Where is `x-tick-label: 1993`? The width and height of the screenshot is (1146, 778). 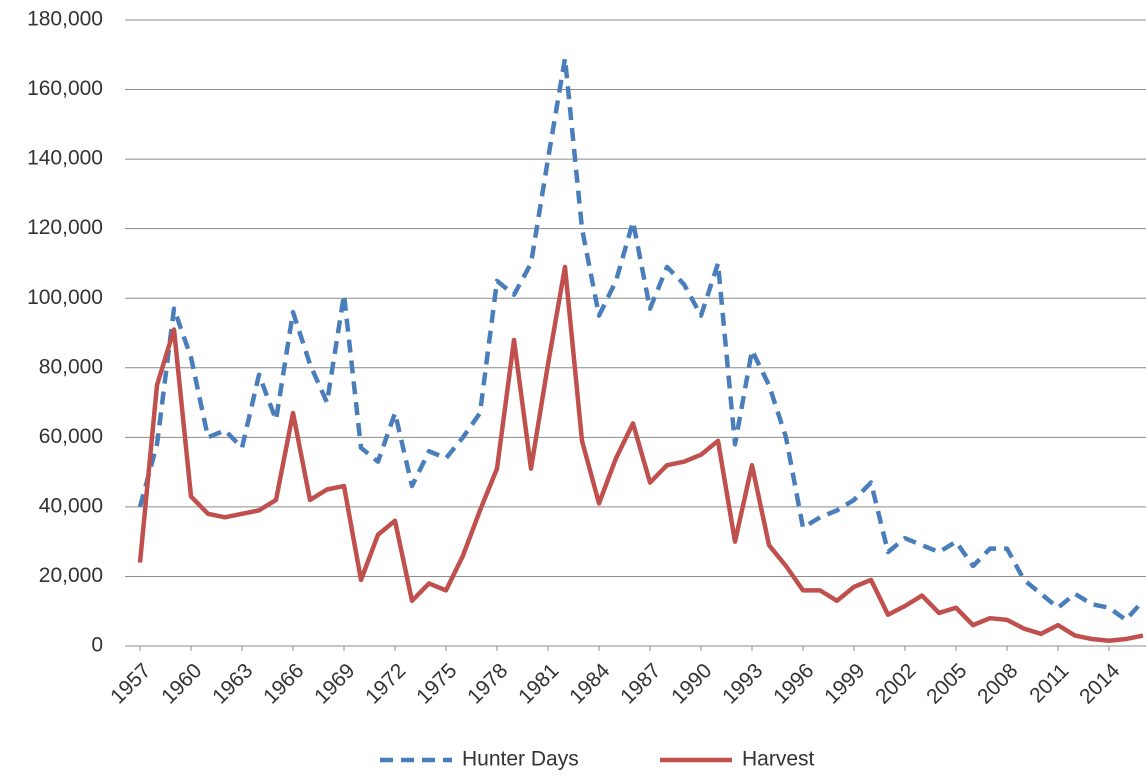 x-tick-label: 1993 is located at coordinates (742, 683).